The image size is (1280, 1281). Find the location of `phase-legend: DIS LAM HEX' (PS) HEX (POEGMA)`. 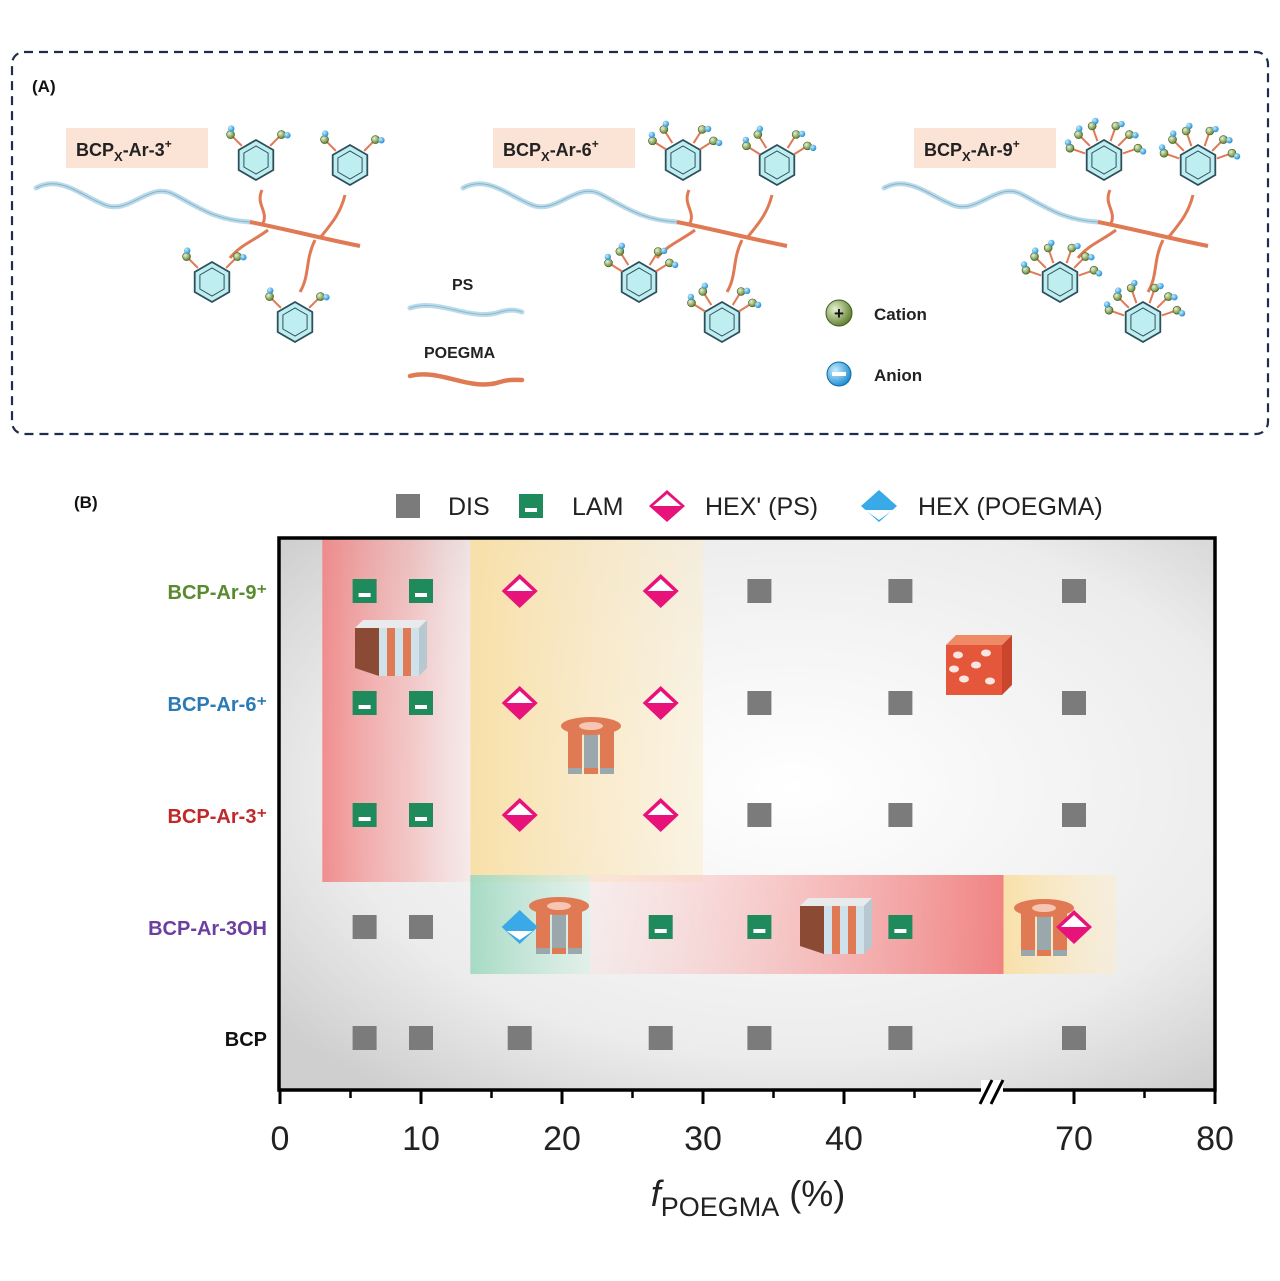

phase-legend: DIS LAM HEX' (PS) HEX (POEGMA) is located at coordinates (749, 506).